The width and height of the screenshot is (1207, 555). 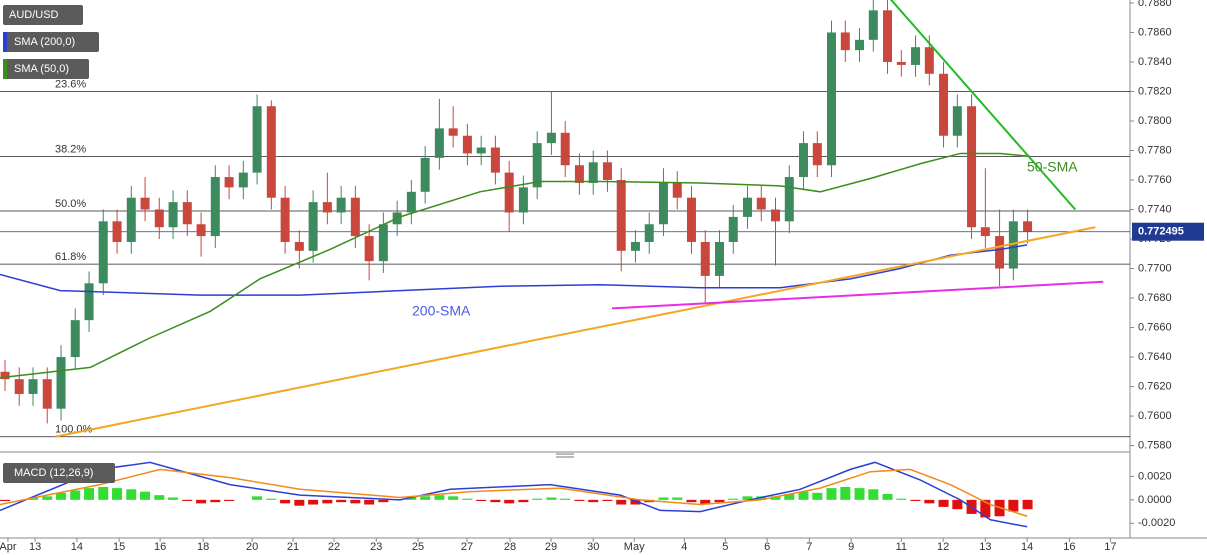 What do you see at coordinates (1155, 4) in the screenshot?
I see `y-tick-label: 0.7880` at bounding box center [1155, 4].